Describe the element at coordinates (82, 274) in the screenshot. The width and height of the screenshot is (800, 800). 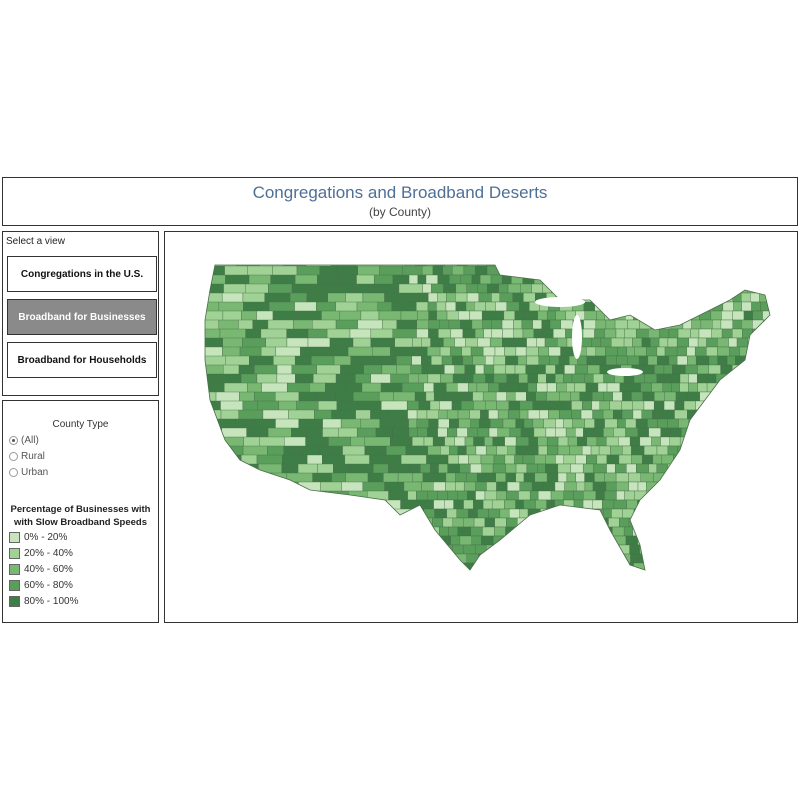
I see `view-button: Congregations in the U.S.` at that location.